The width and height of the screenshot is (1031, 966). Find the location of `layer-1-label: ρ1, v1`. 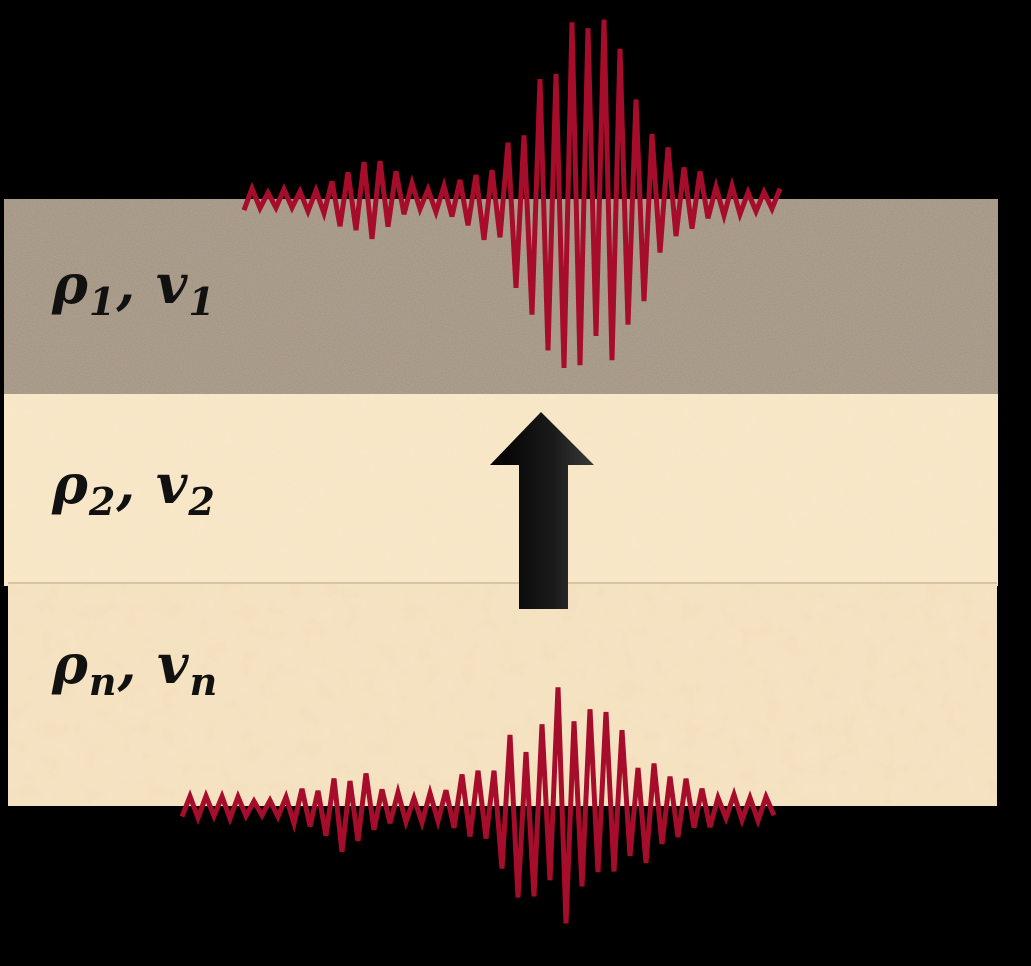

layer-1-label: ρ1, v1 is located at coordinates (134, 288).